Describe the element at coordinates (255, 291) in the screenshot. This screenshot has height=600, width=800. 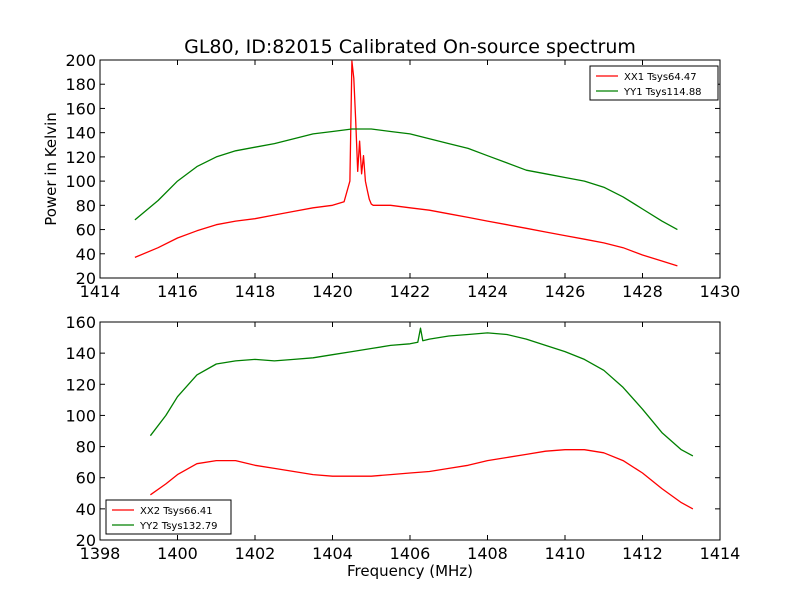
I see `x-tick-label: 1418` at that location.